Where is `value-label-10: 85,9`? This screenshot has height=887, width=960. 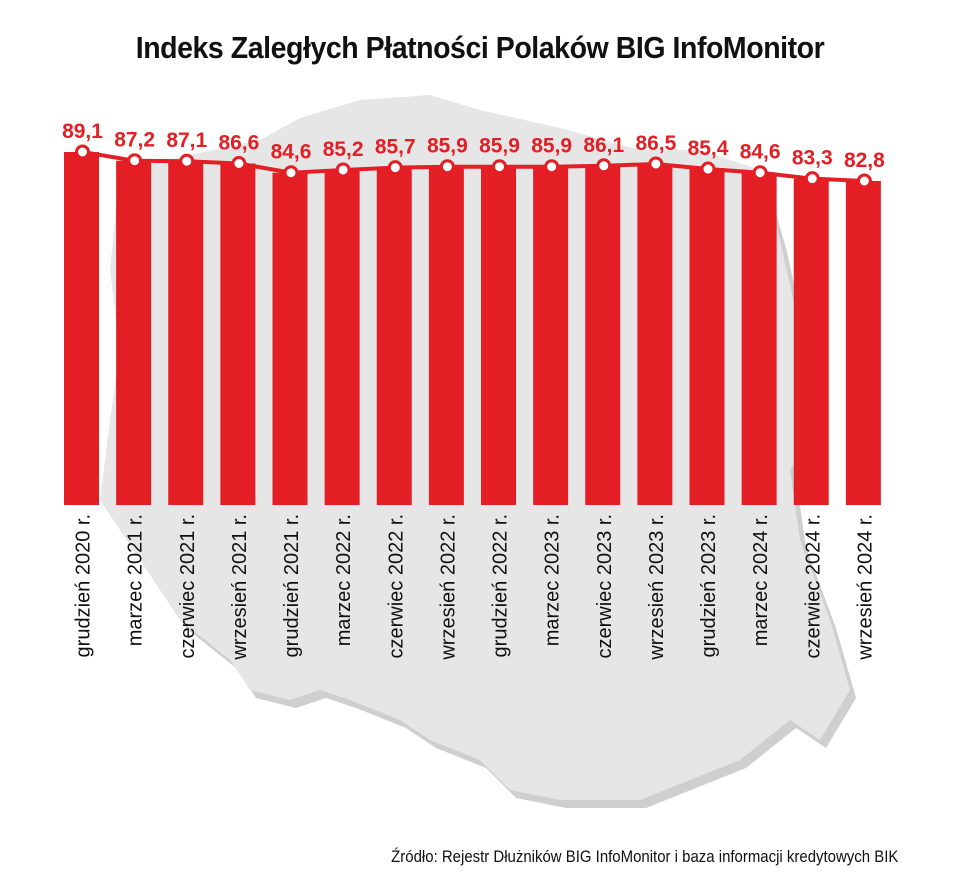 value-label-10: 85,9 is located at coordinates (551, 146).